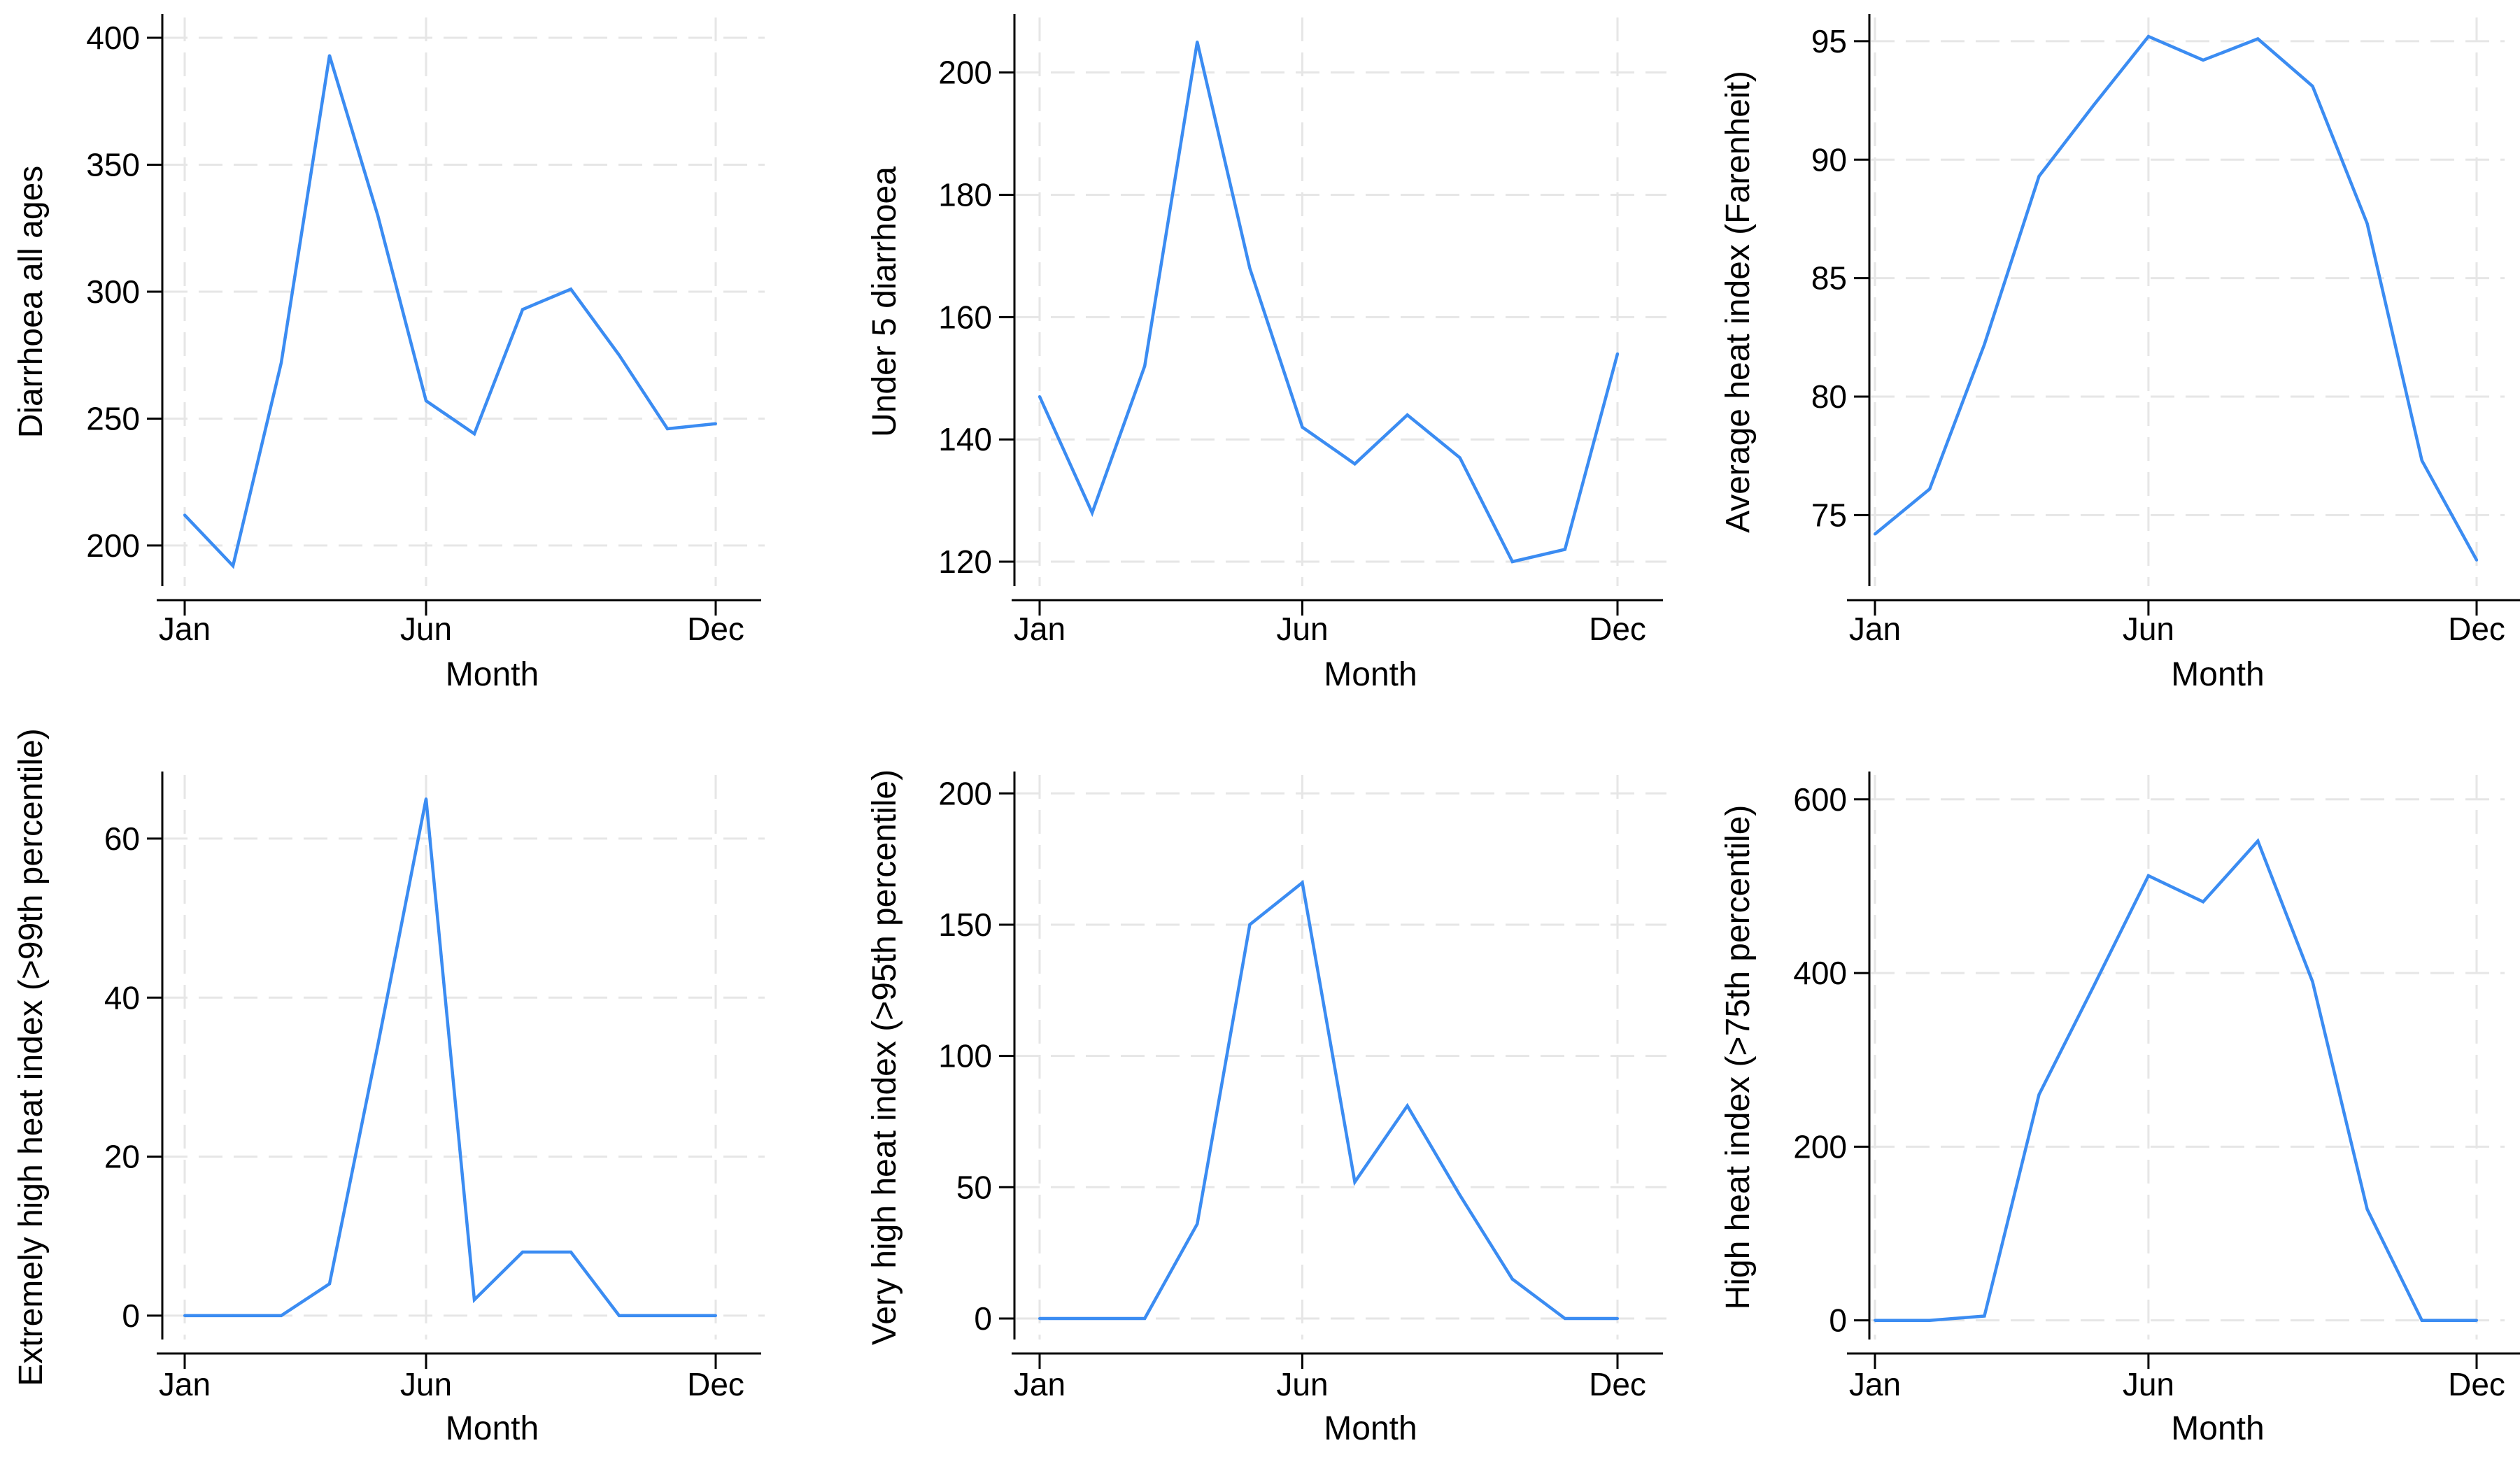  I want to click on y-tick-label-3: 90, so click(1829, 159).